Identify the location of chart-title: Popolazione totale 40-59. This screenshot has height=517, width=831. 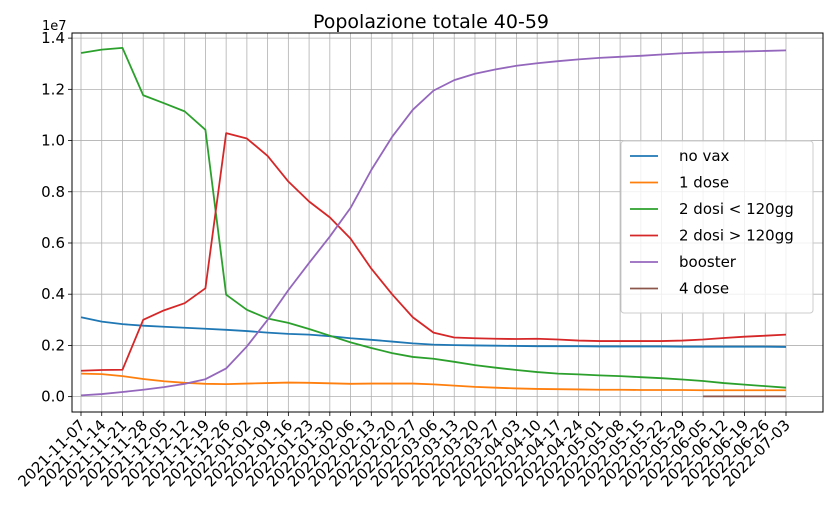
(431, 22).